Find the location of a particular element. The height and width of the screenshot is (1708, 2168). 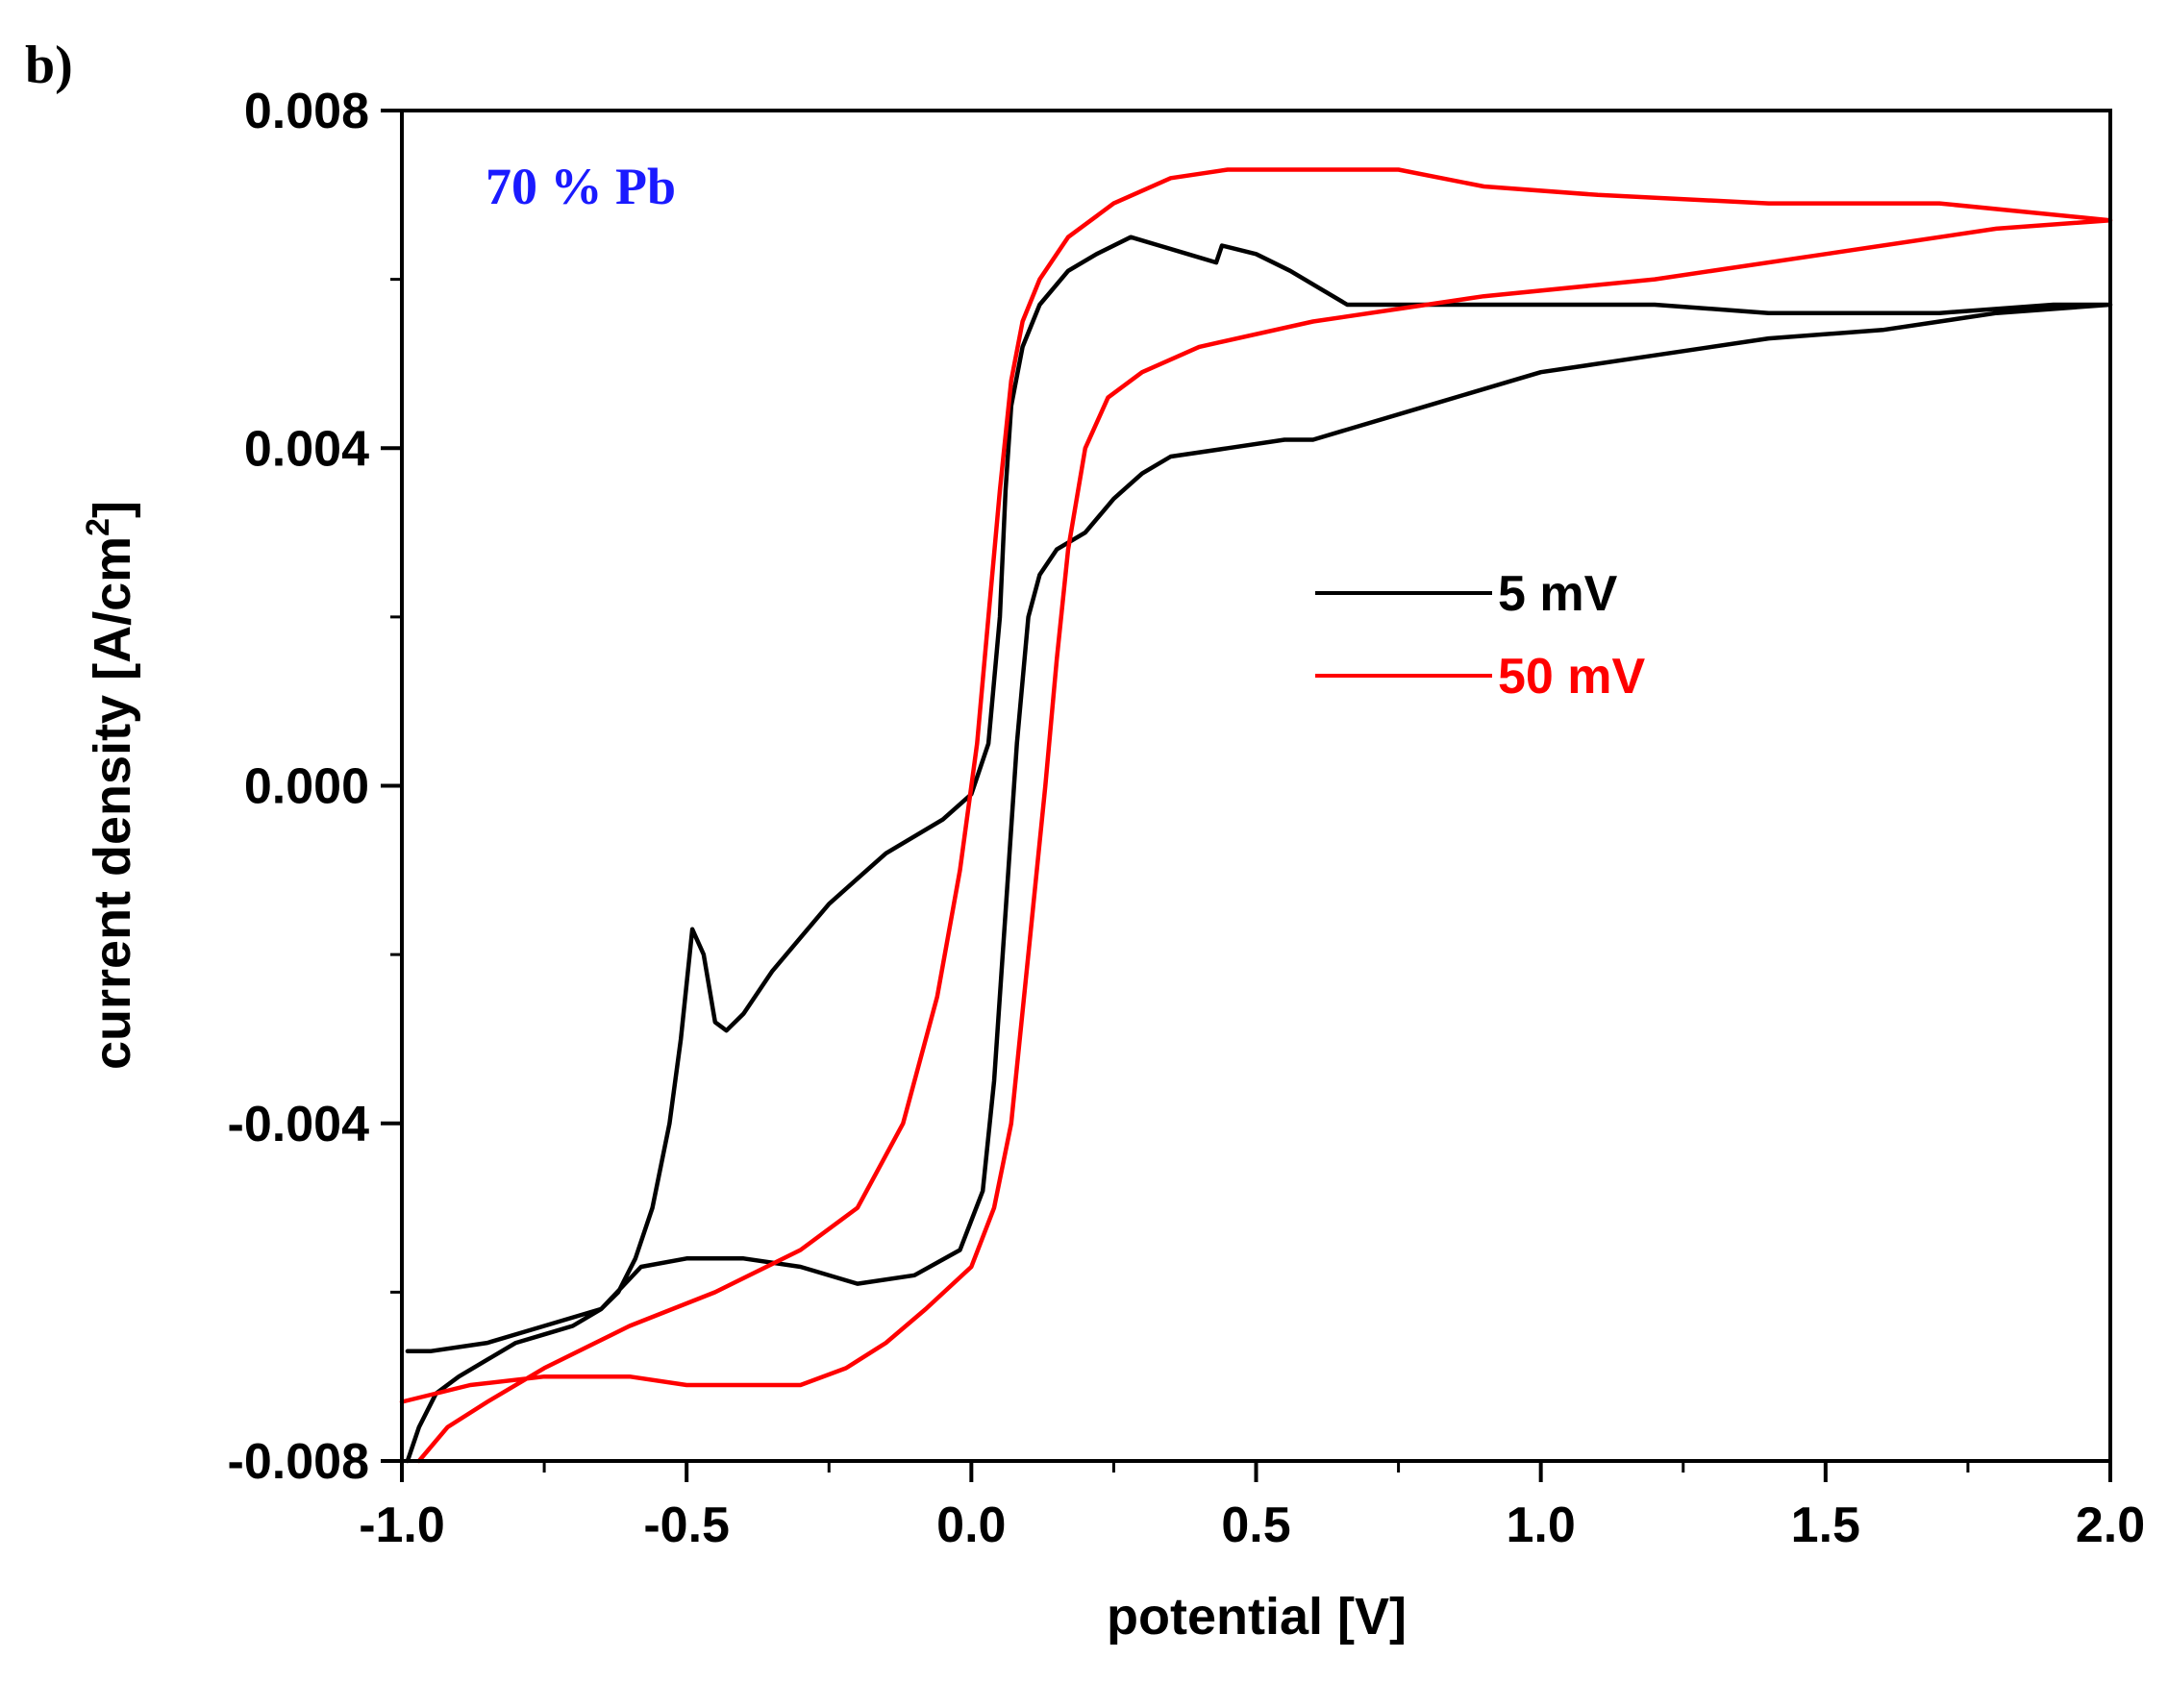

y-axis-label: current density [A/cm2] is located at coordinates (110, 786).